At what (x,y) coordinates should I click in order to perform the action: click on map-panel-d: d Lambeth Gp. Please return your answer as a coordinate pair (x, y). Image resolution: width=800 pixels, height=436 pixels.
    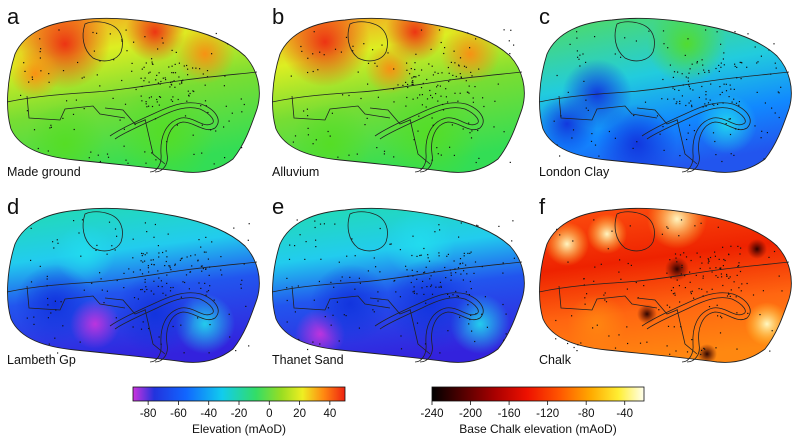
    Looking at the image, I should click on (133, 280).